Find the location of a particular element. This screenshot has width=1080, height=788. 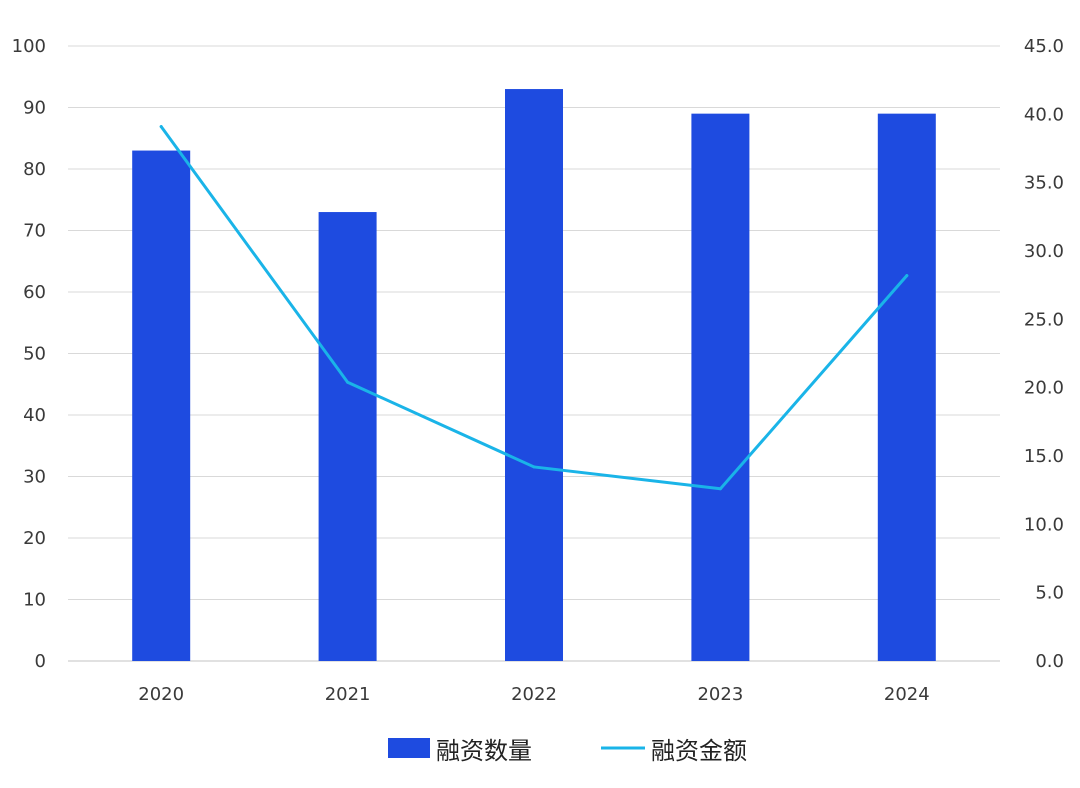

y-left-tick-label: 70 is located at coordinates (34, 231).